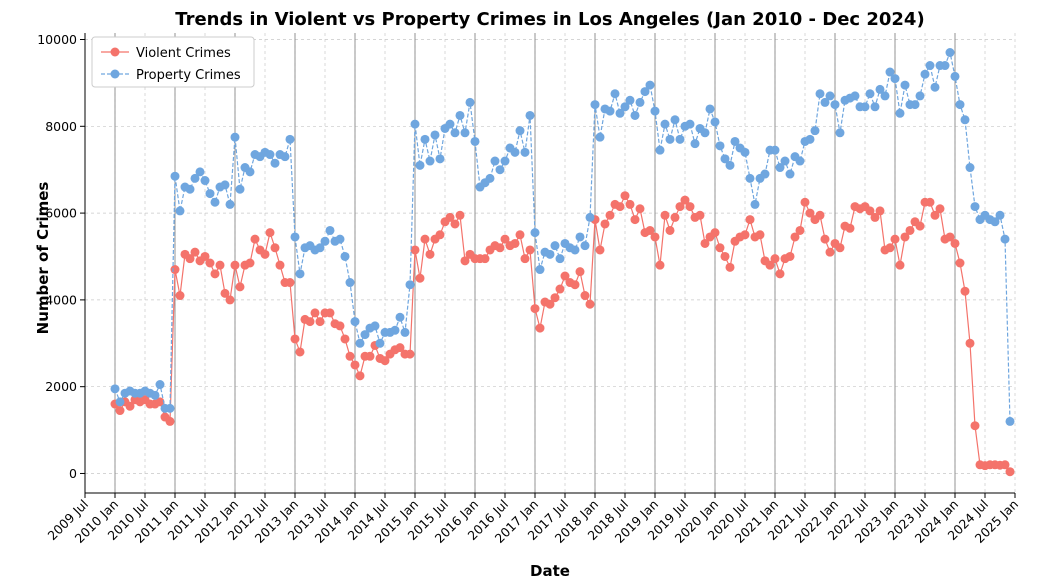  I want to click on y-tick-label: 2000, so click(61, 386).